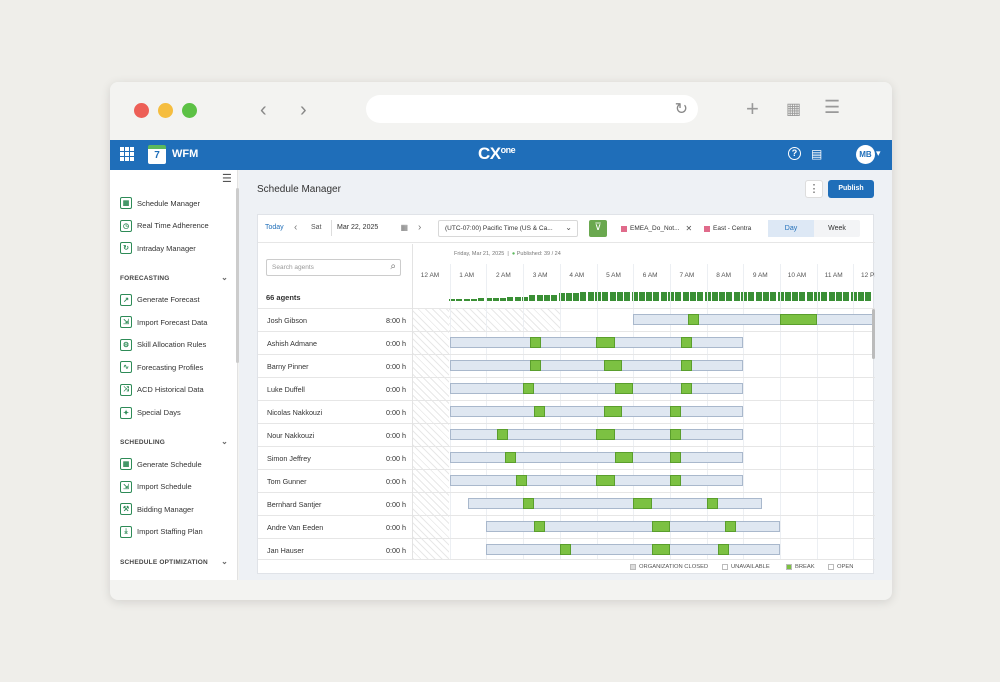  Describe the element at coordinates (335, 434) in the screenshot. I see `agent-row: Nour Nakkouzi 0:00 h` at that location.